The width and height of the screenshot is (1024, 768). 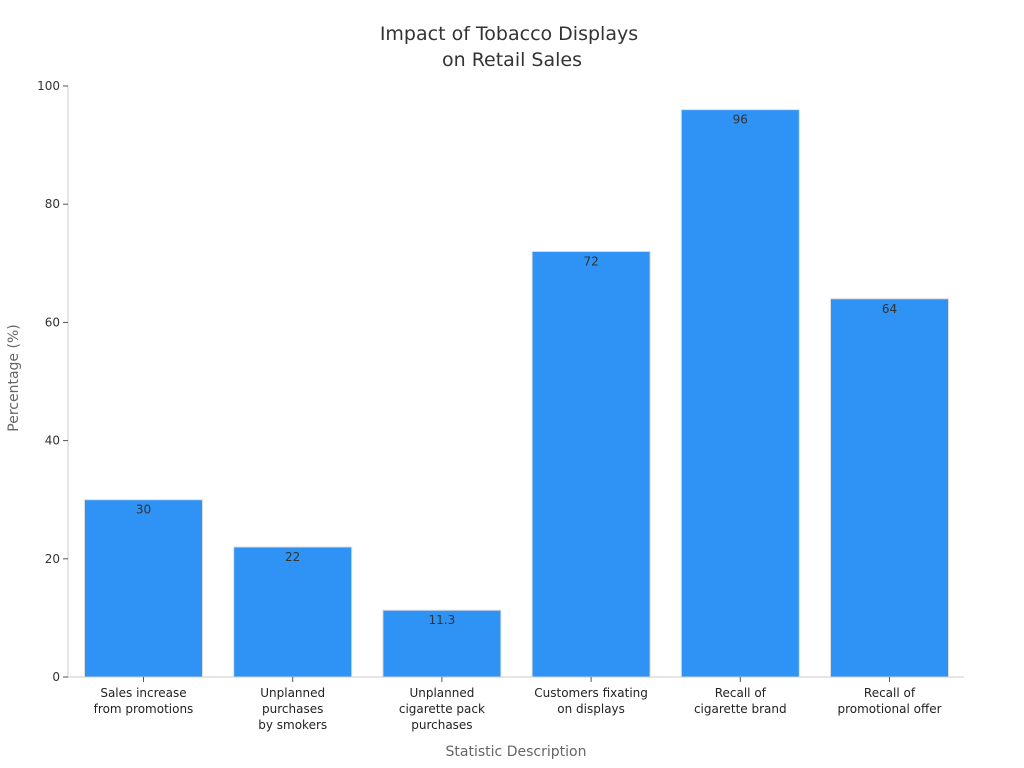 I want to click on data-label: 30, so click(x=143, y=510).